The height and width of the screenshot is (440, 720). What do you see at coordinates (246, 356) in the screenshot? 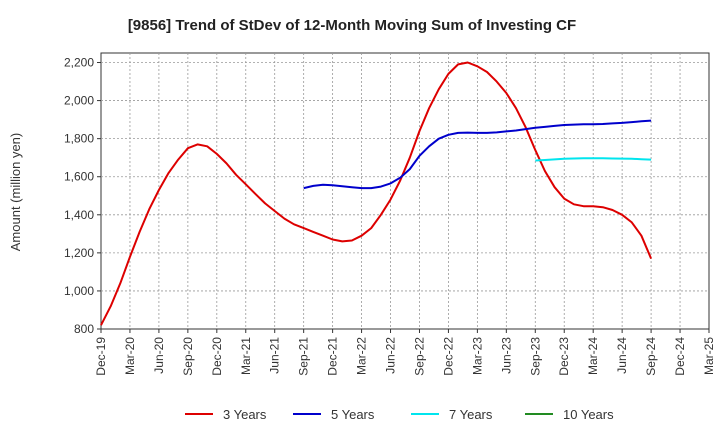
I see `x-tick-label: Mar-21` at bounding box center [246, 356].